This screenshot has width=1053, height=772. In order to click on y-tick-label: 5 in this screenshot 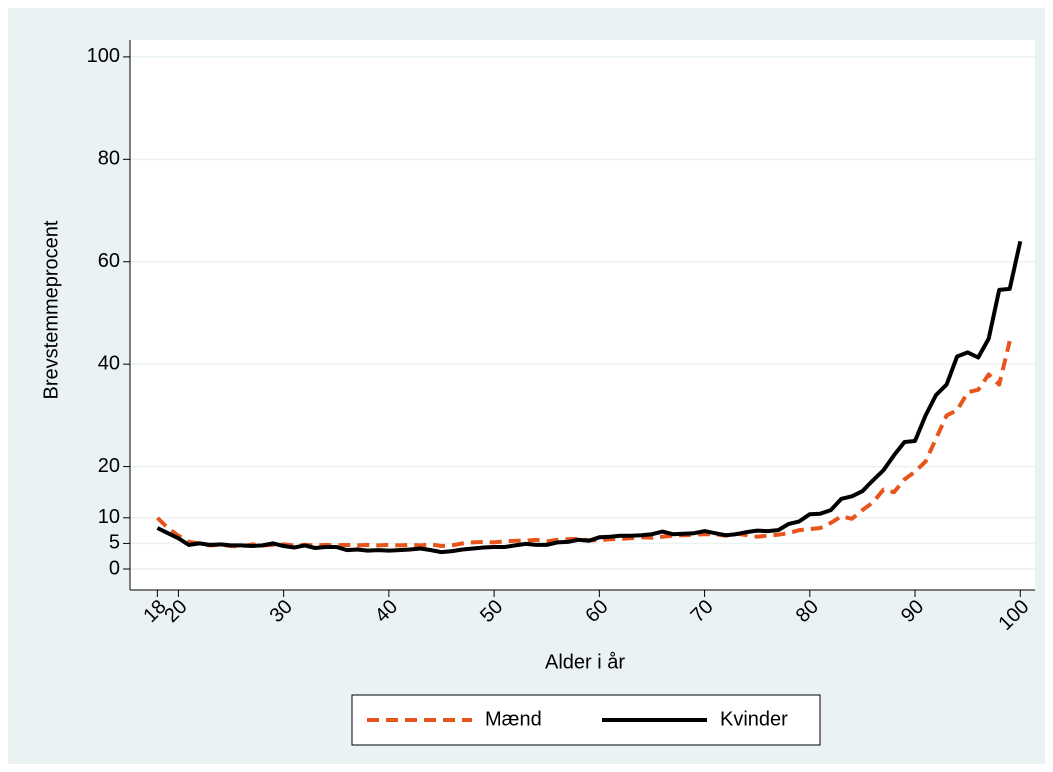, I will do `click(114, 543)`.